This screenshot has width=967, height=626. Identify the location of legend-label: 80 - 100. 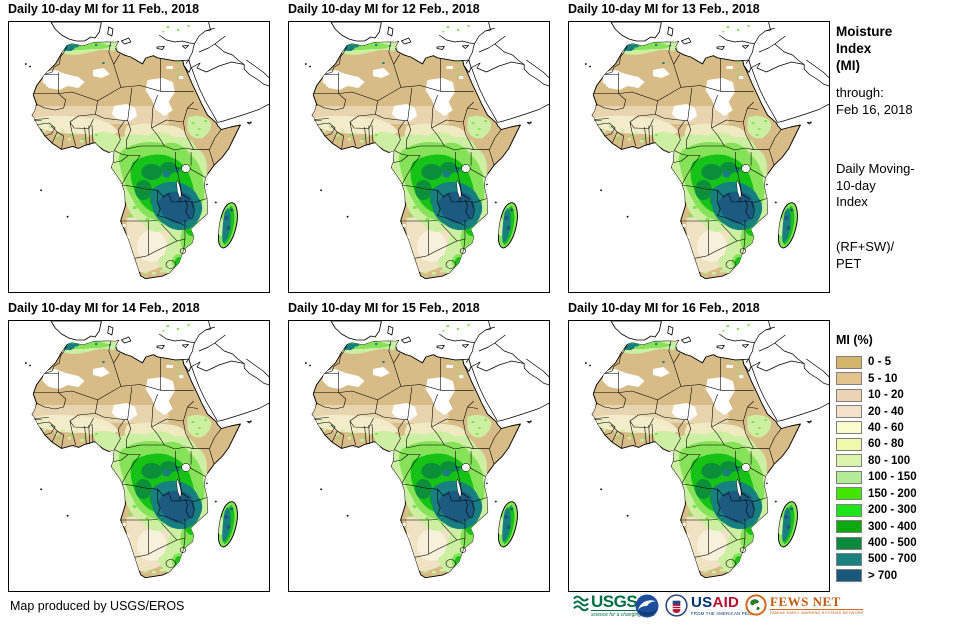
(889, 460).